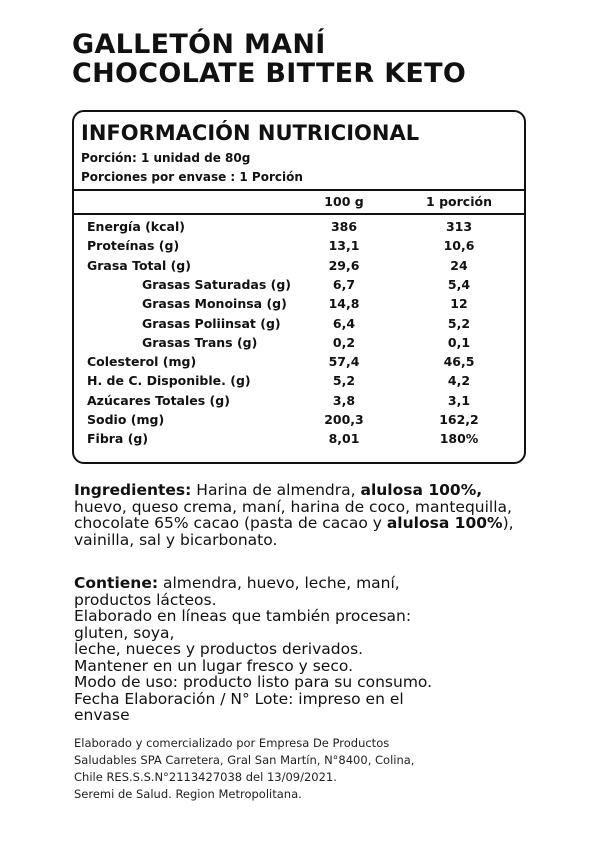 Image resolution: width=613 pixels, height=842 pixels. What do you see at coordinates (199, 44) in the screenshot?
I see `product-title-line-1: GALLETÓN MANÍ` at bounding box center [199, 44].